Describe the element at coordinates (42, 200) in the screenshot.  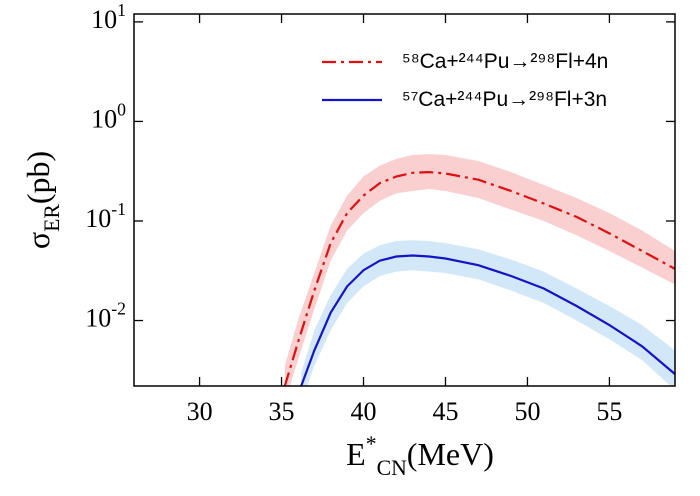
I see `y-axis-label: σER(pb)` at that location.